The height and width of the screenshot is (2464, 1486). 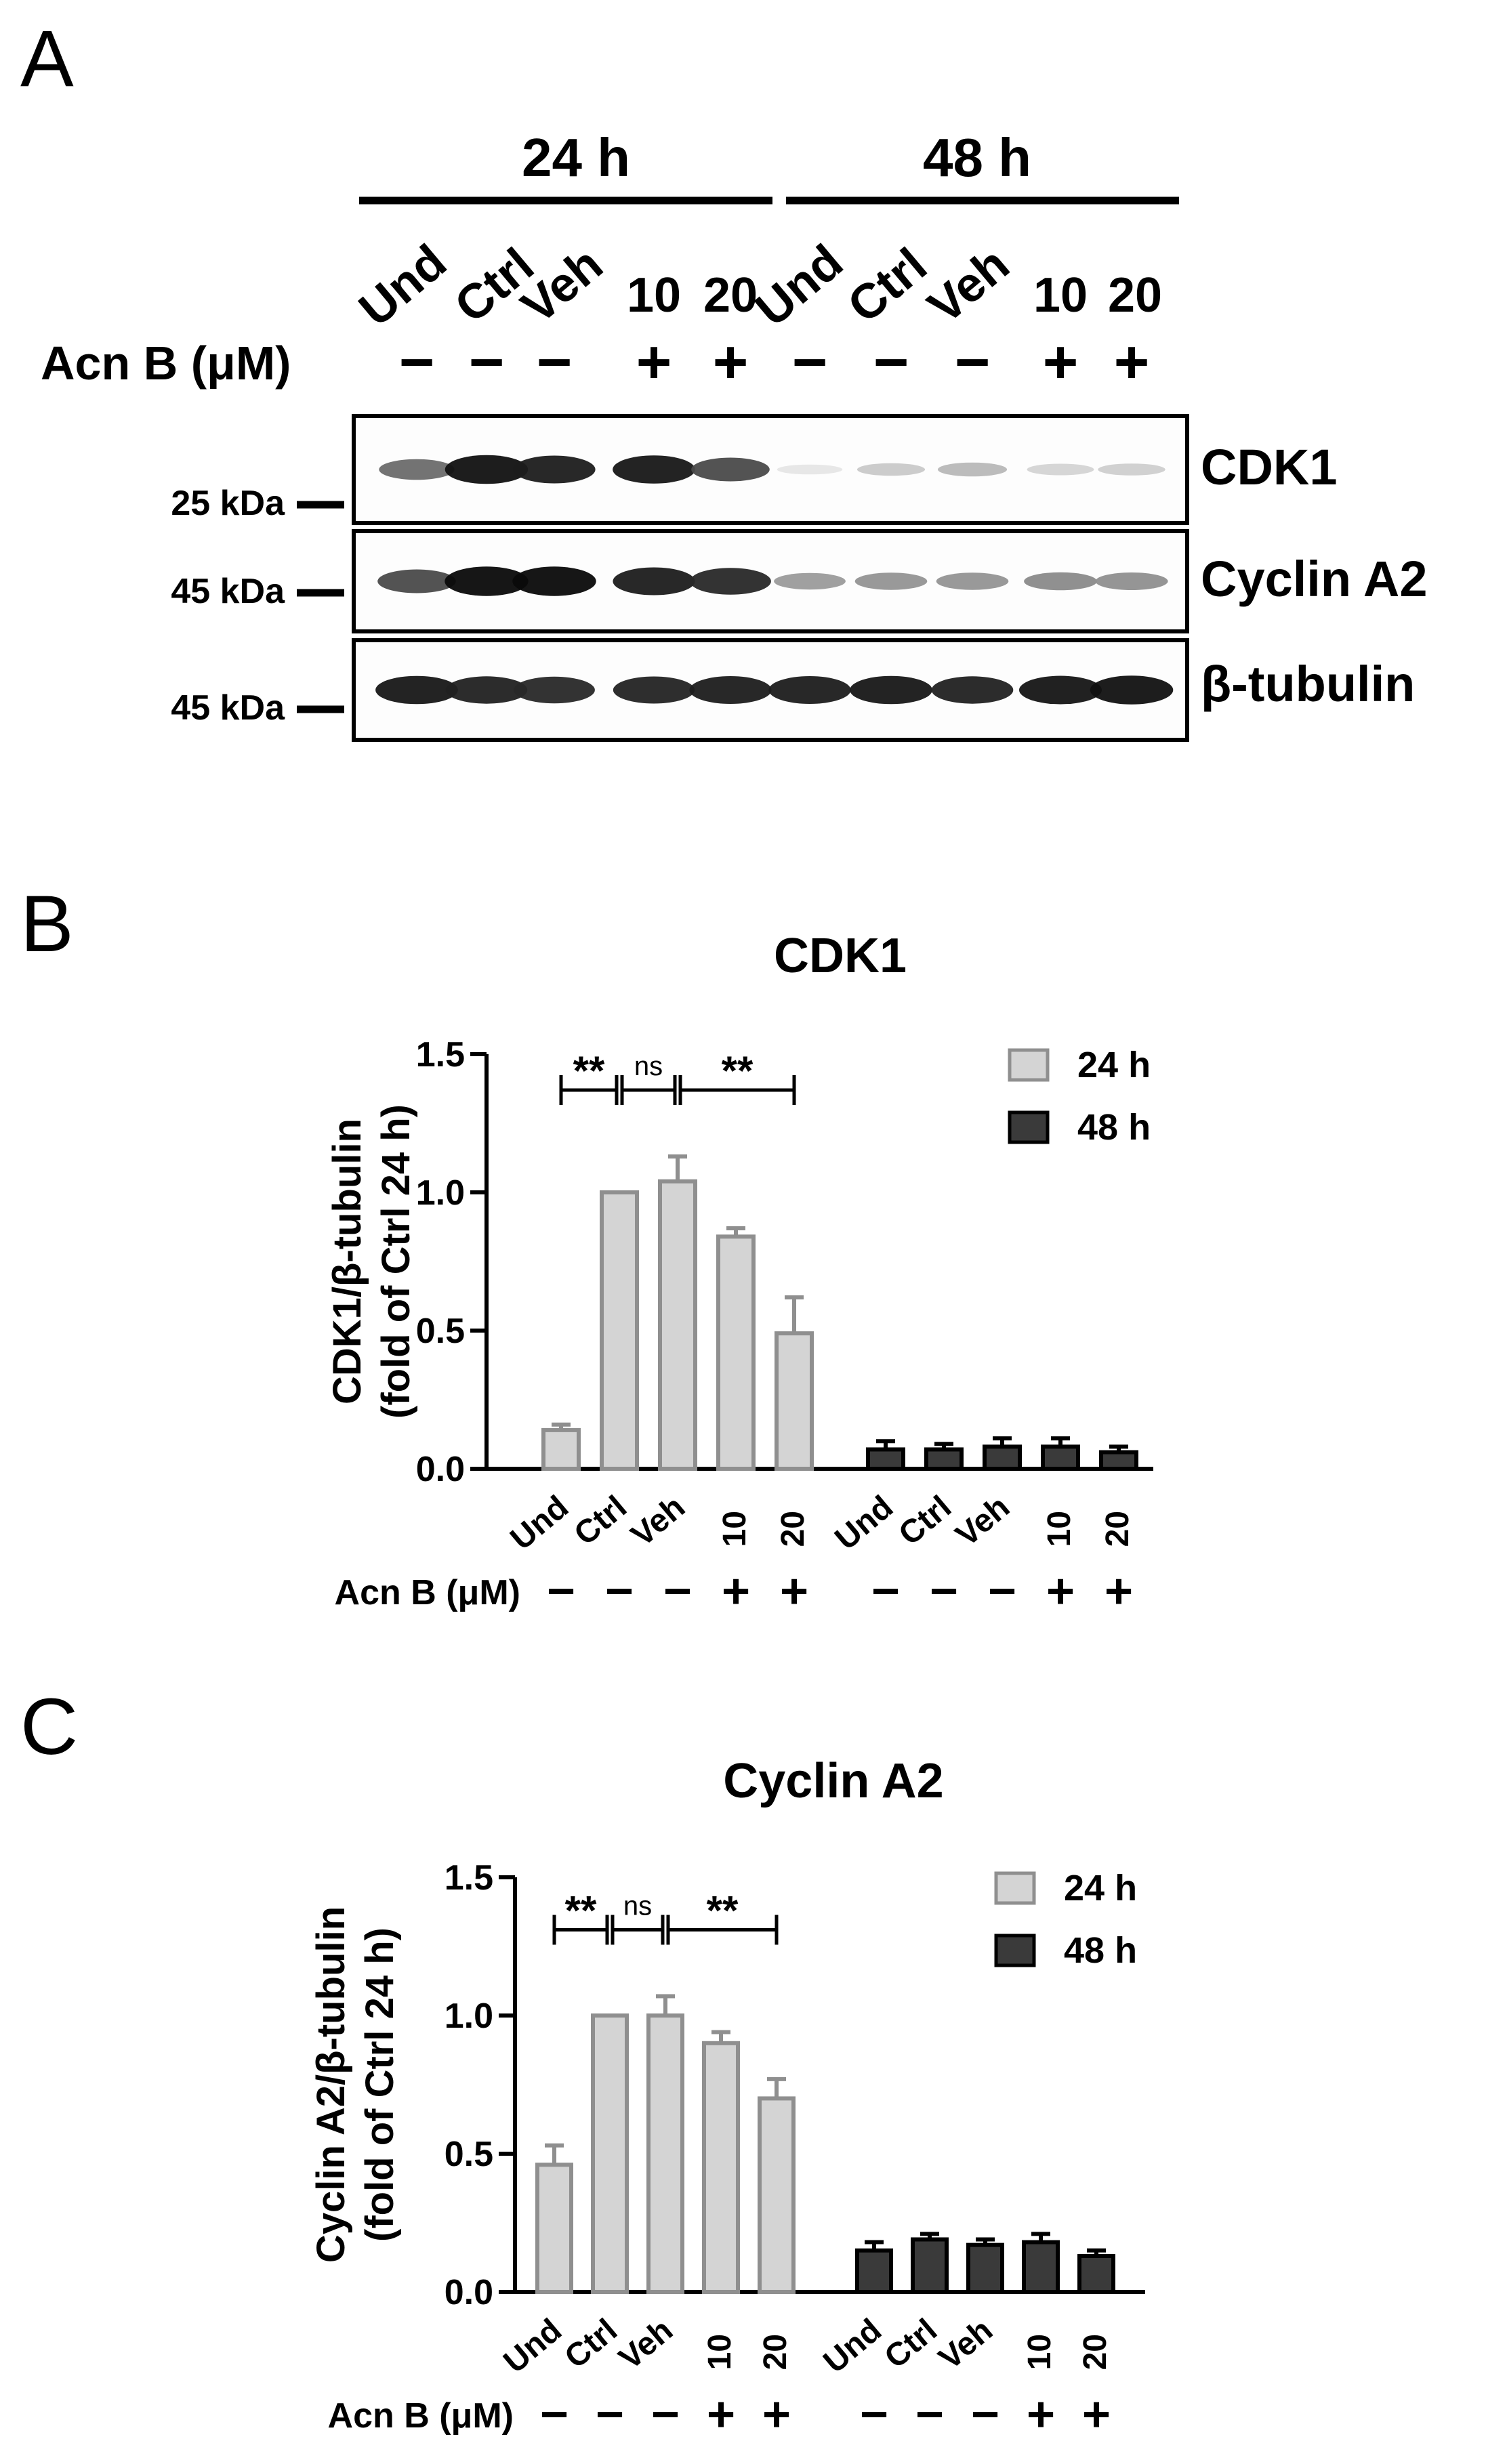 I want to click on treatment-label: Acn B (μM), so click(x=427, y=1592).